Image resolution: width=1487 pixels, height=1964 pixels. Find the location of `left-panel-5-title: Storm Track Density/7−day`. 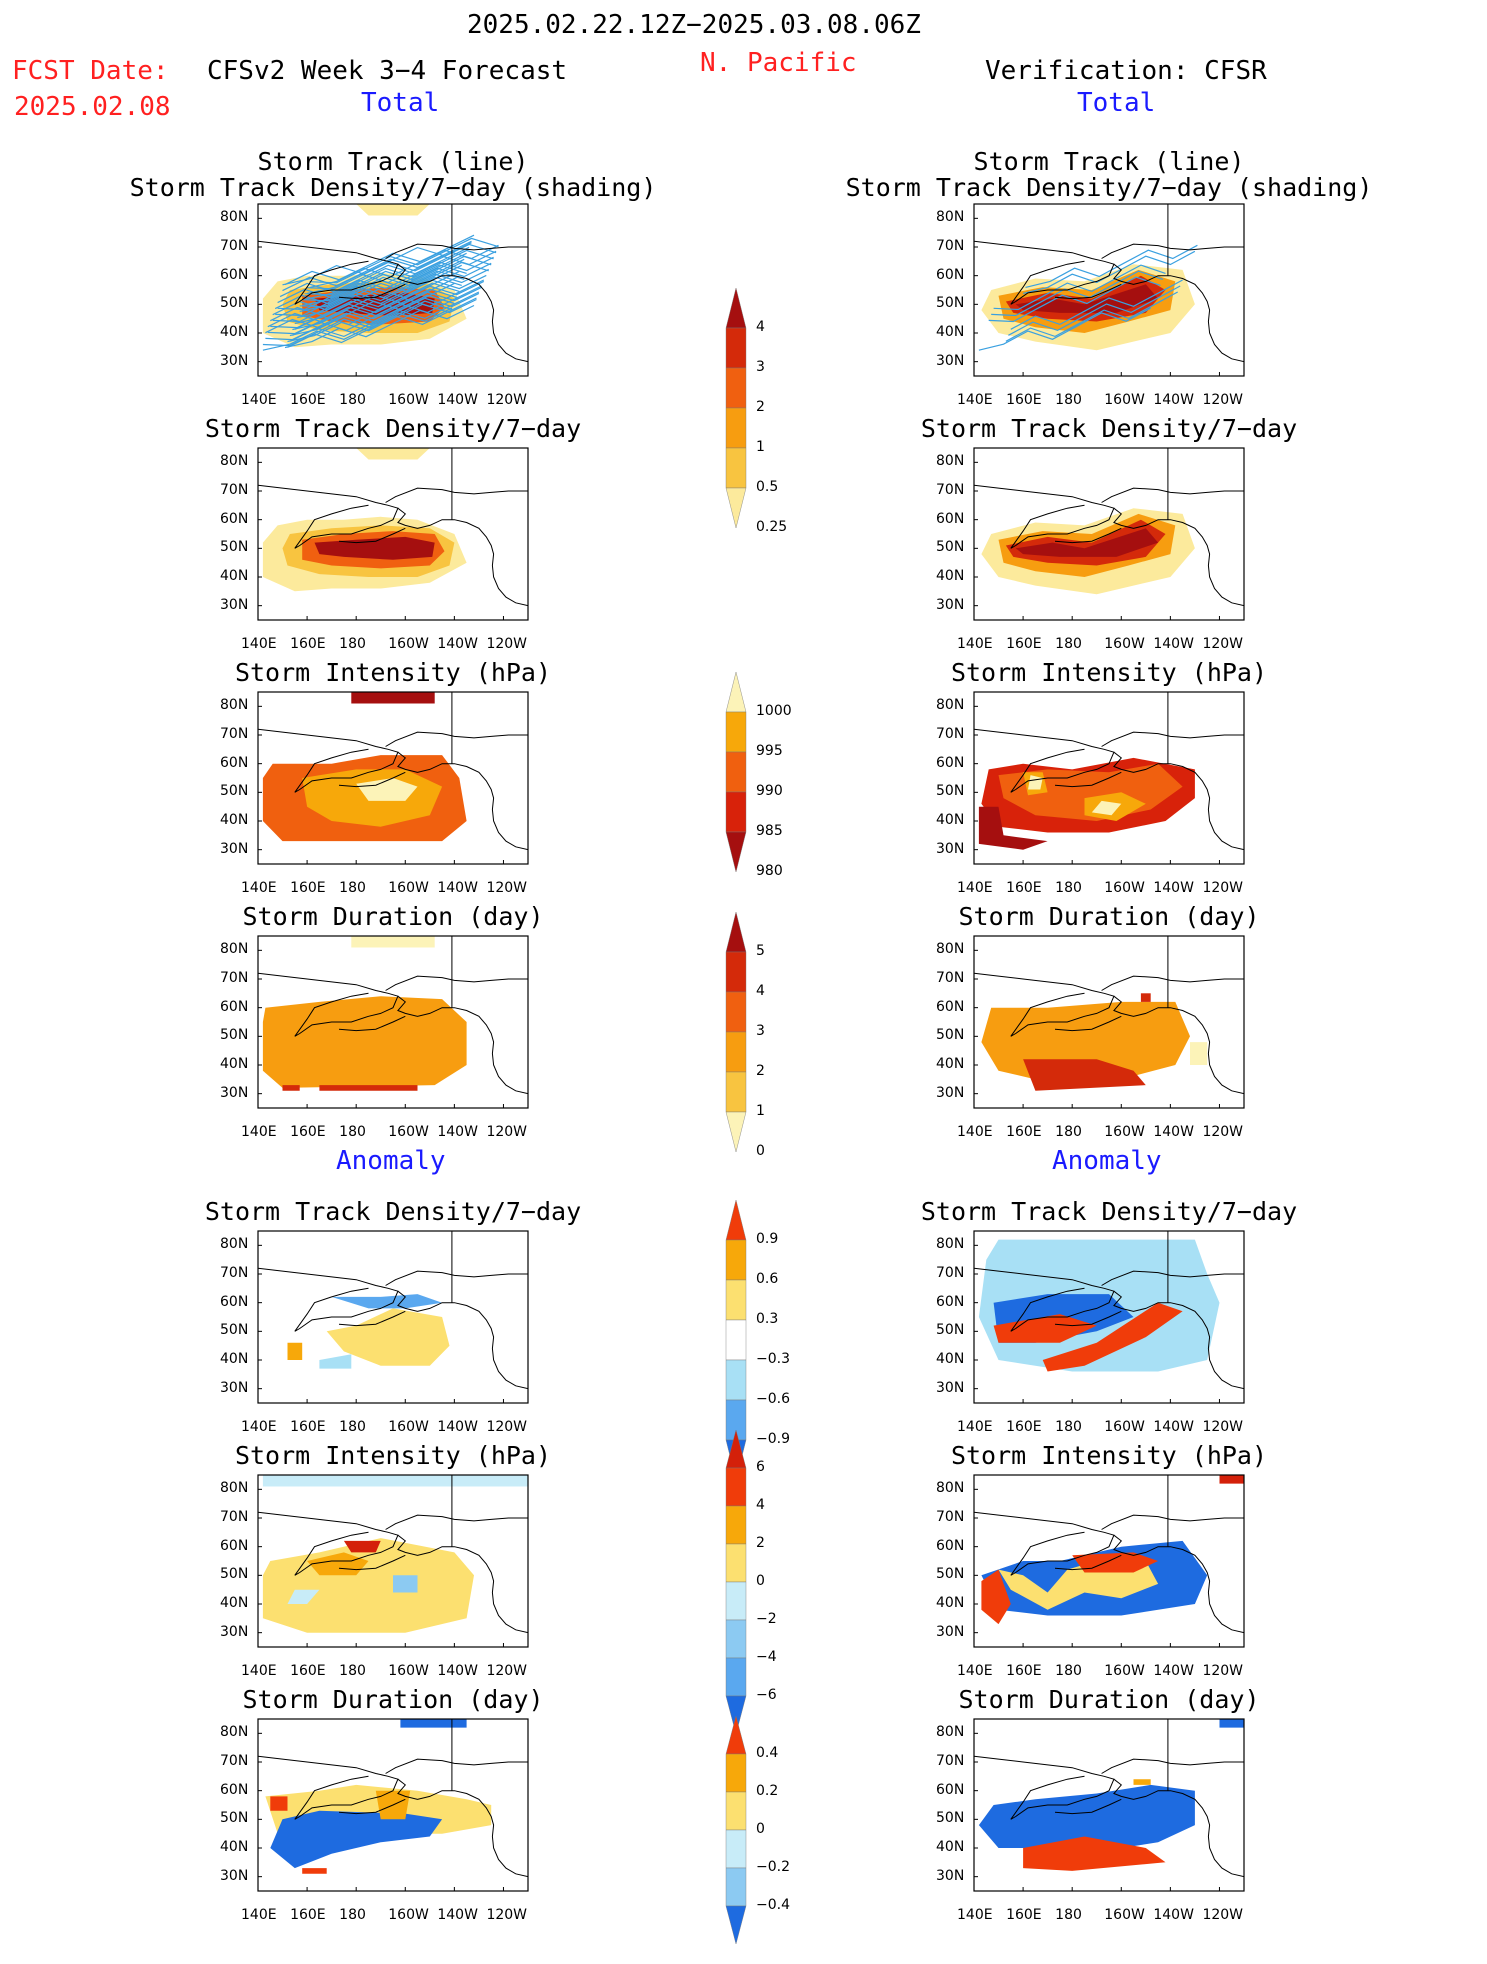

left-panel-5-title: Storm Track Density/7−day is located at coordinates (393, 1211).